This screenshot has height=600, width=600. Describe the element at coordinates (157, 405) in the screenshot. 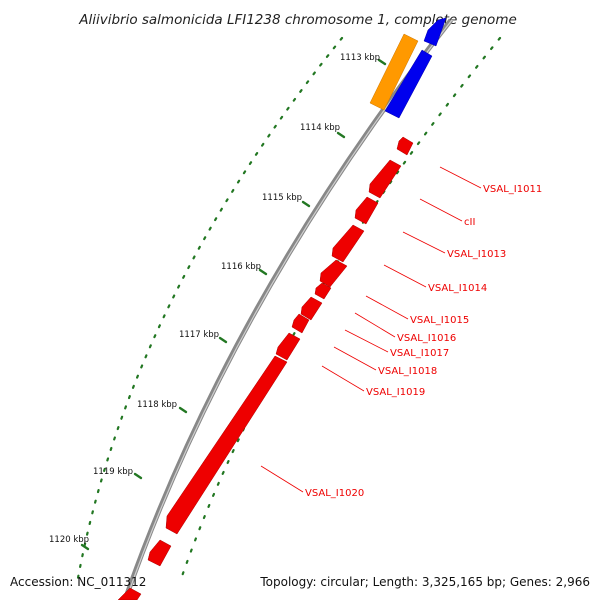

I see `scale-label: 1118 kbp` at that location.